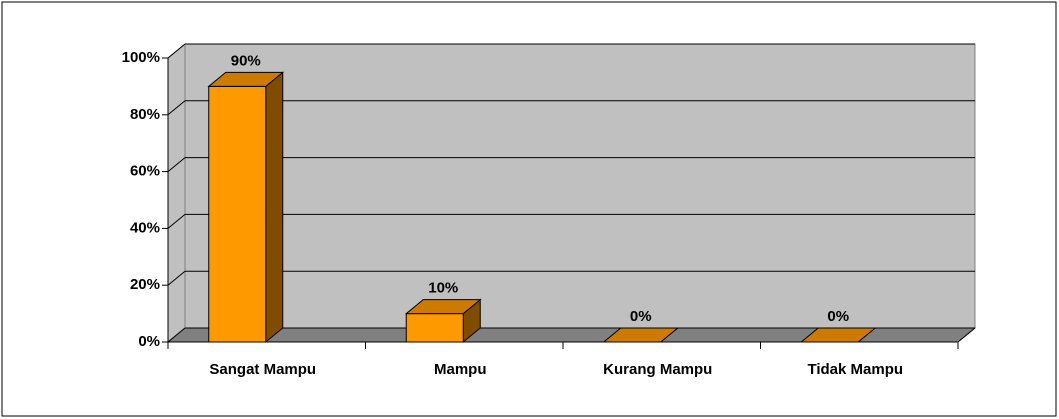 The width and height of the screenshot is (1059, 419). I want to click on y-tick-label: 100%, so click(141, 57).